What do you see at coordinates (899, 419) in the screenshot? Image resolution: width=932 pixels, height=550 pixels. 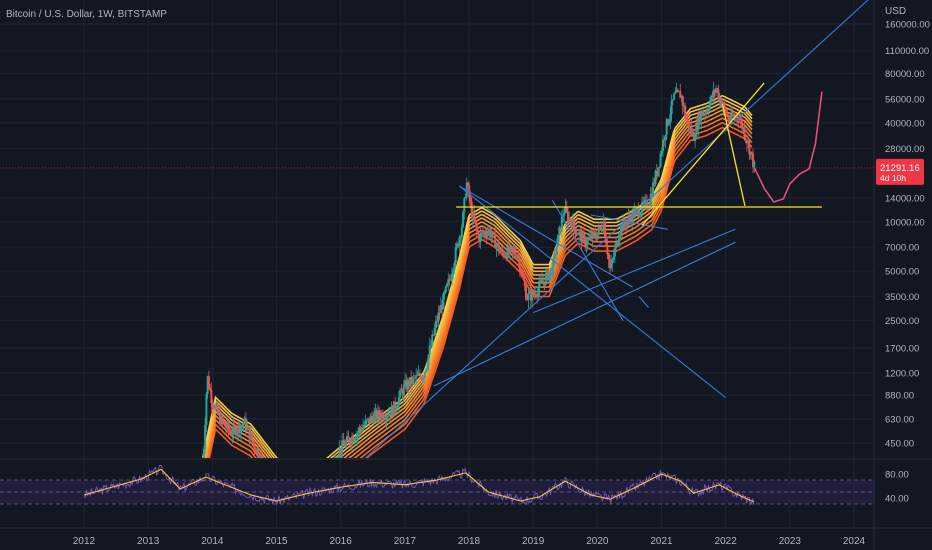 I see `price-tick-label: 630.00` at bounding box center [899, 419].